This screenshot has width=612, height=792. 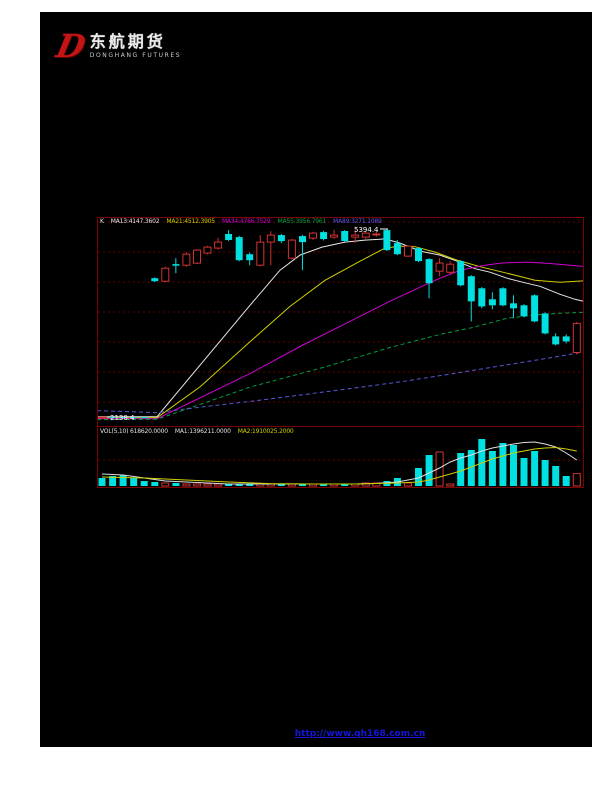 What do you see at coordinates (70, 46) in the screenshot?
I see `brand-logo-d-icon: D` at bounding box center [70, 46].